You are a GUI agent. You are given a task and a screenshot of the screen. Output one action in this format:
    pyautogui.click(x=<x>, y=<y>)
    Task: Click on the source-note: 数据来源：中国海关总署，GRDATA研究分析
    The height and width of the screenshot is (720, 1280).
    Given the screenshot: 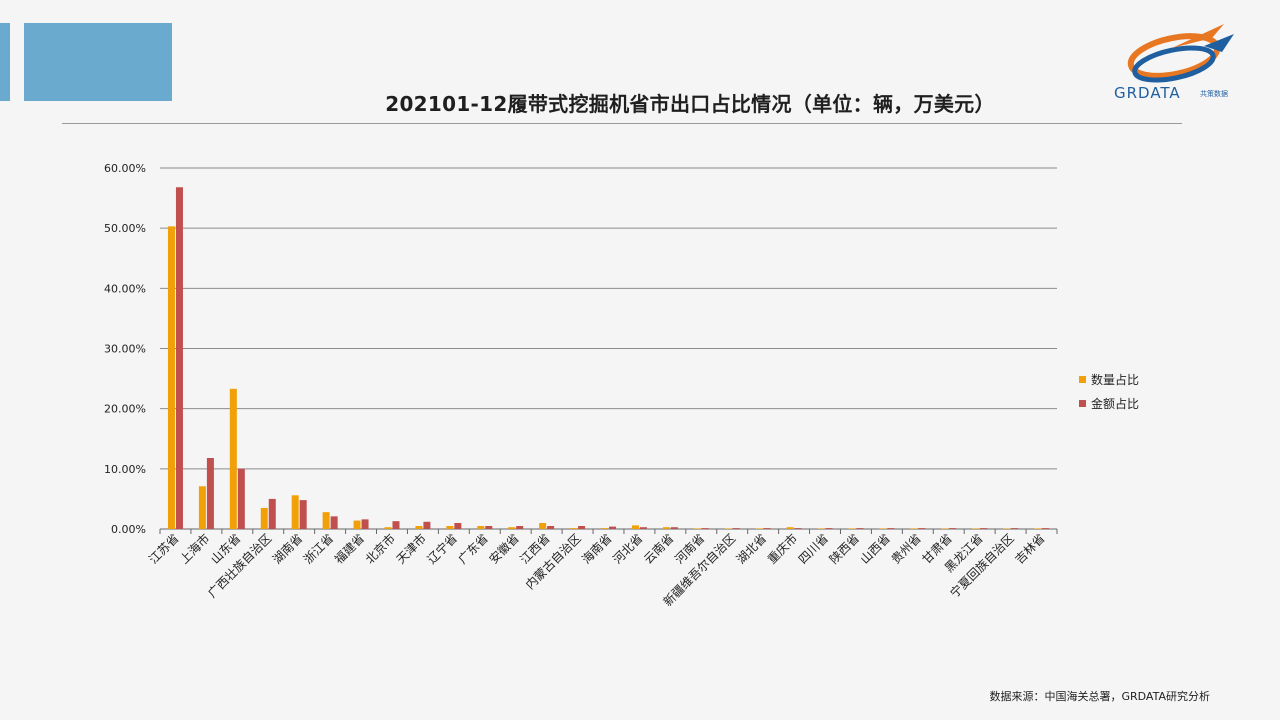 What is the action you would take?
    pyautogui.click(x=1099, y=696)
    